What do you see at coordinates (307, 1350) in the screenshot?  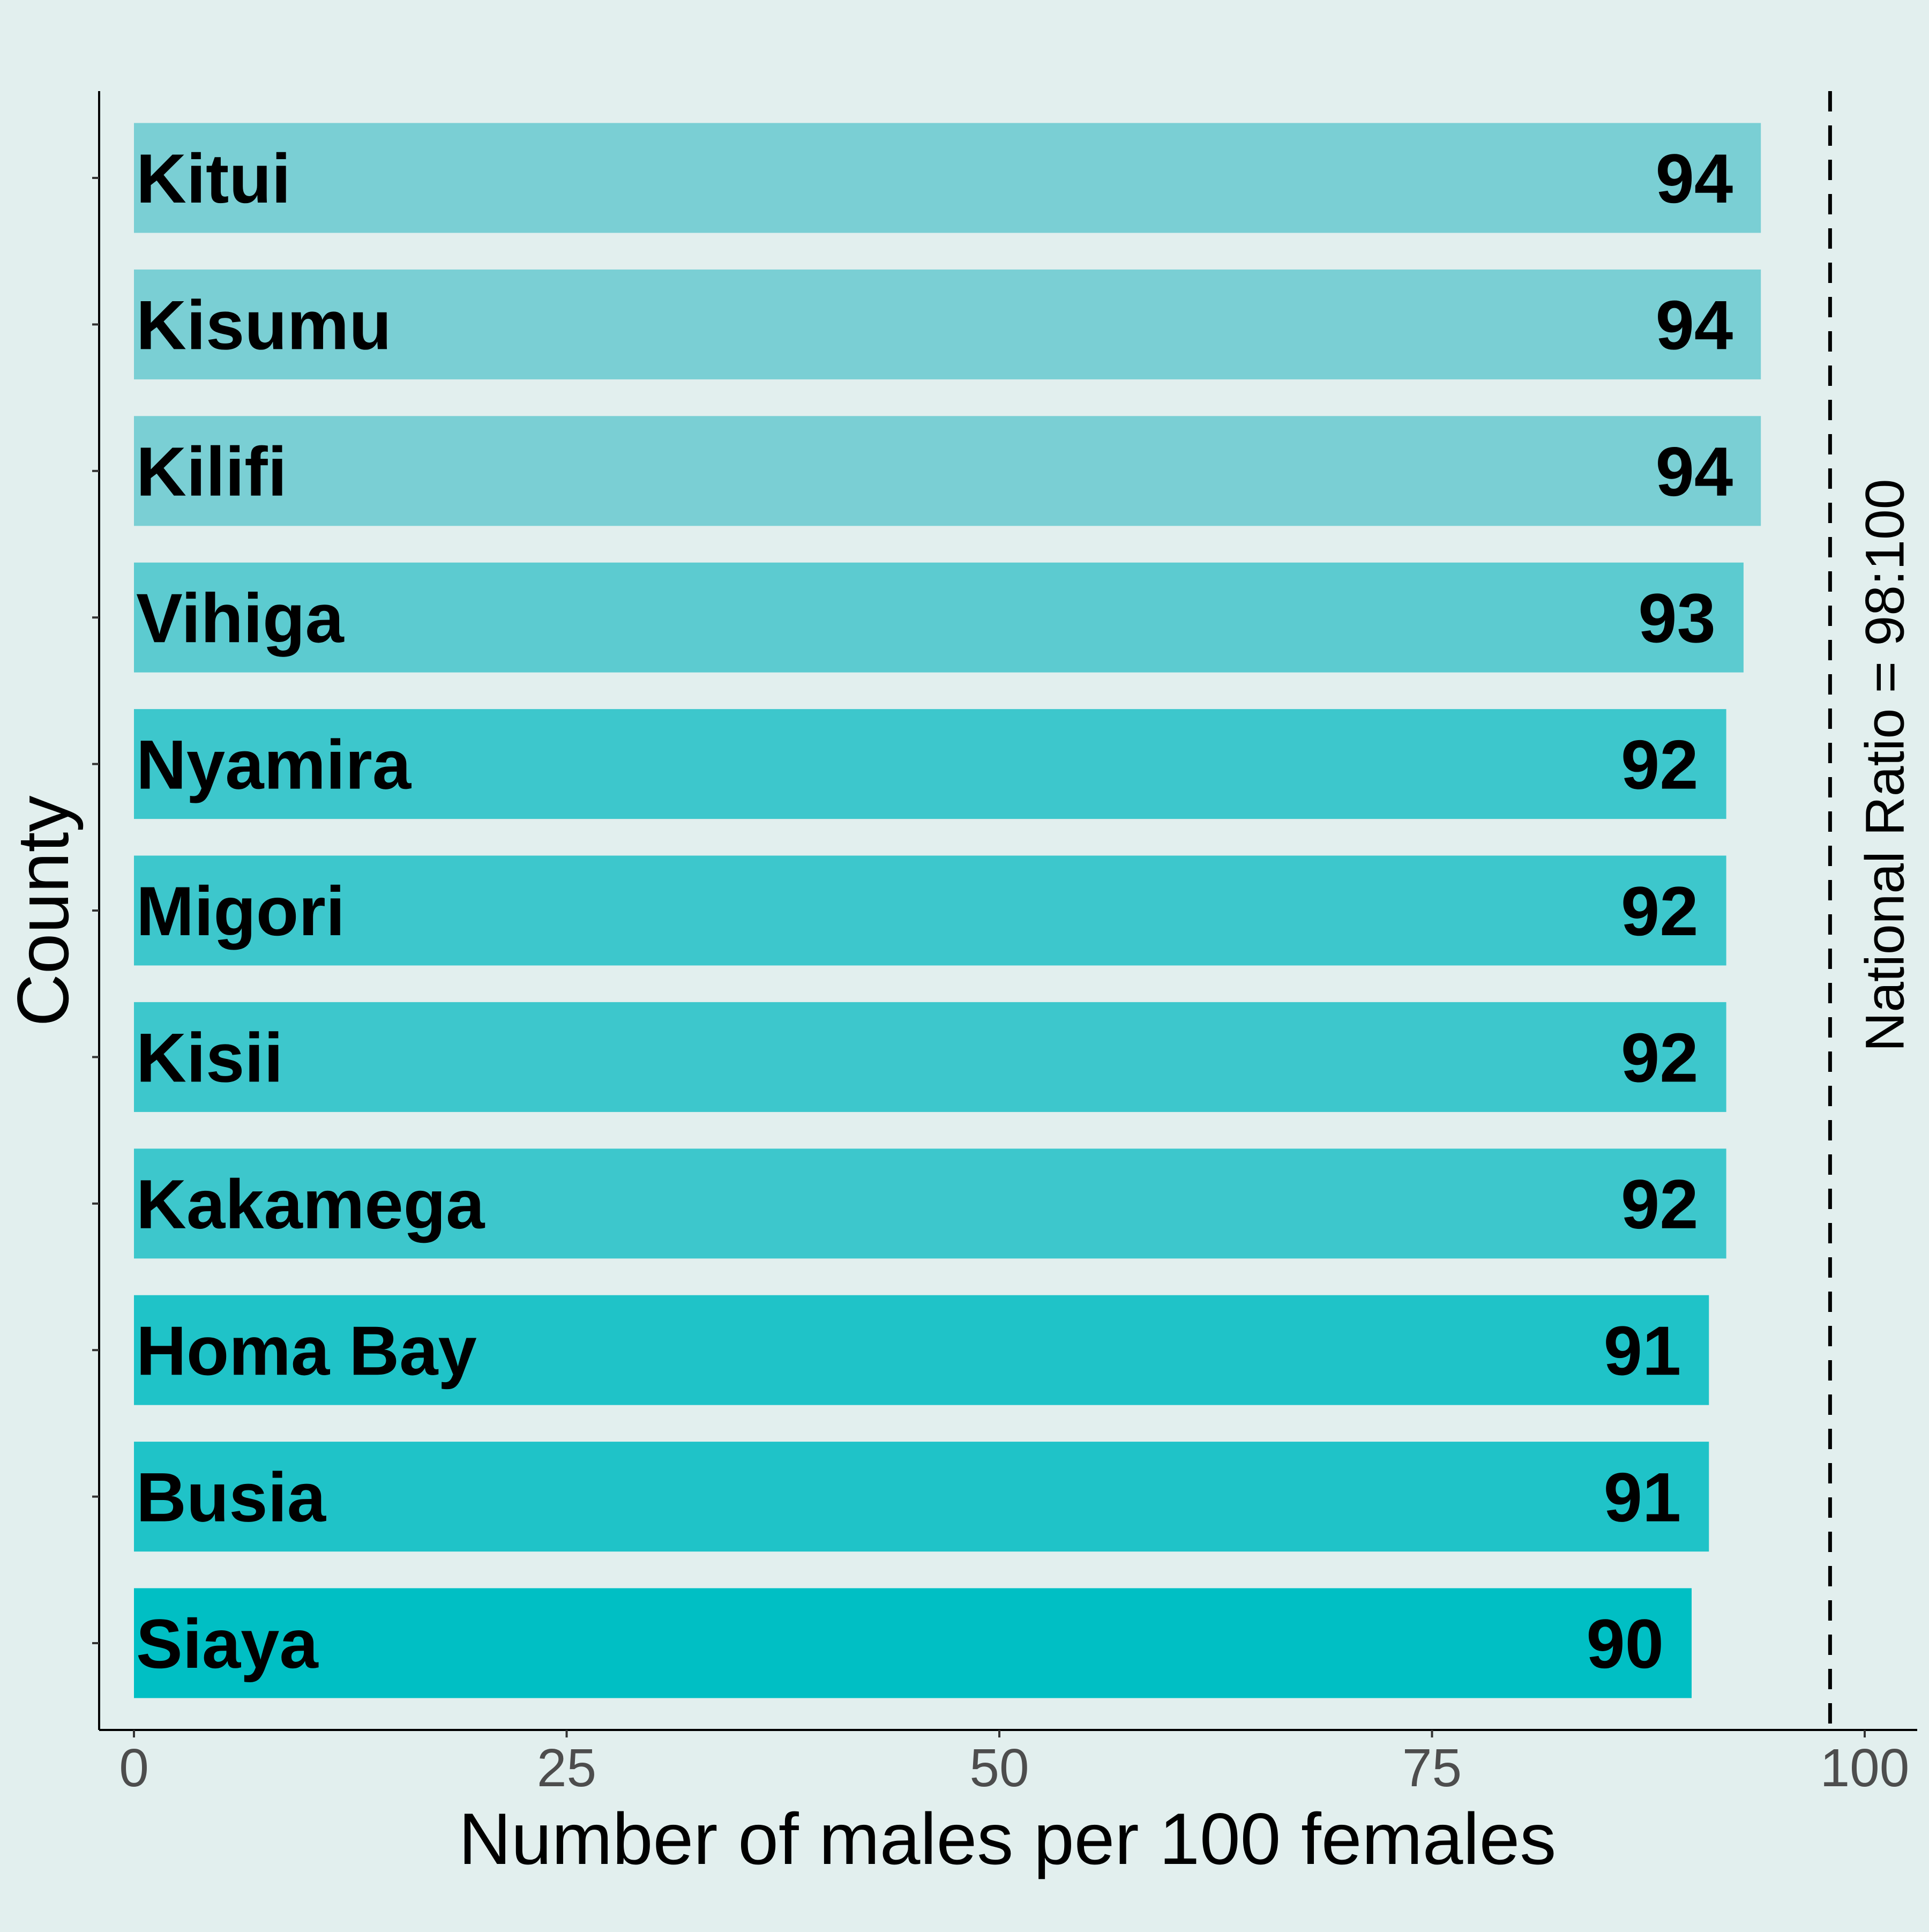 I see `bar-label-homa-bay: Homa Bay` at bounding box center [307, 1350].